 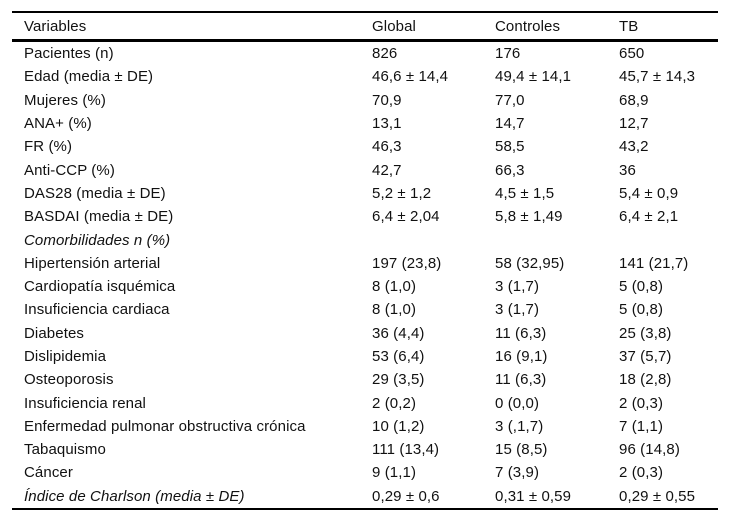 I want to click on cell-global: 53 (6,4), so click(x=398, y=356).